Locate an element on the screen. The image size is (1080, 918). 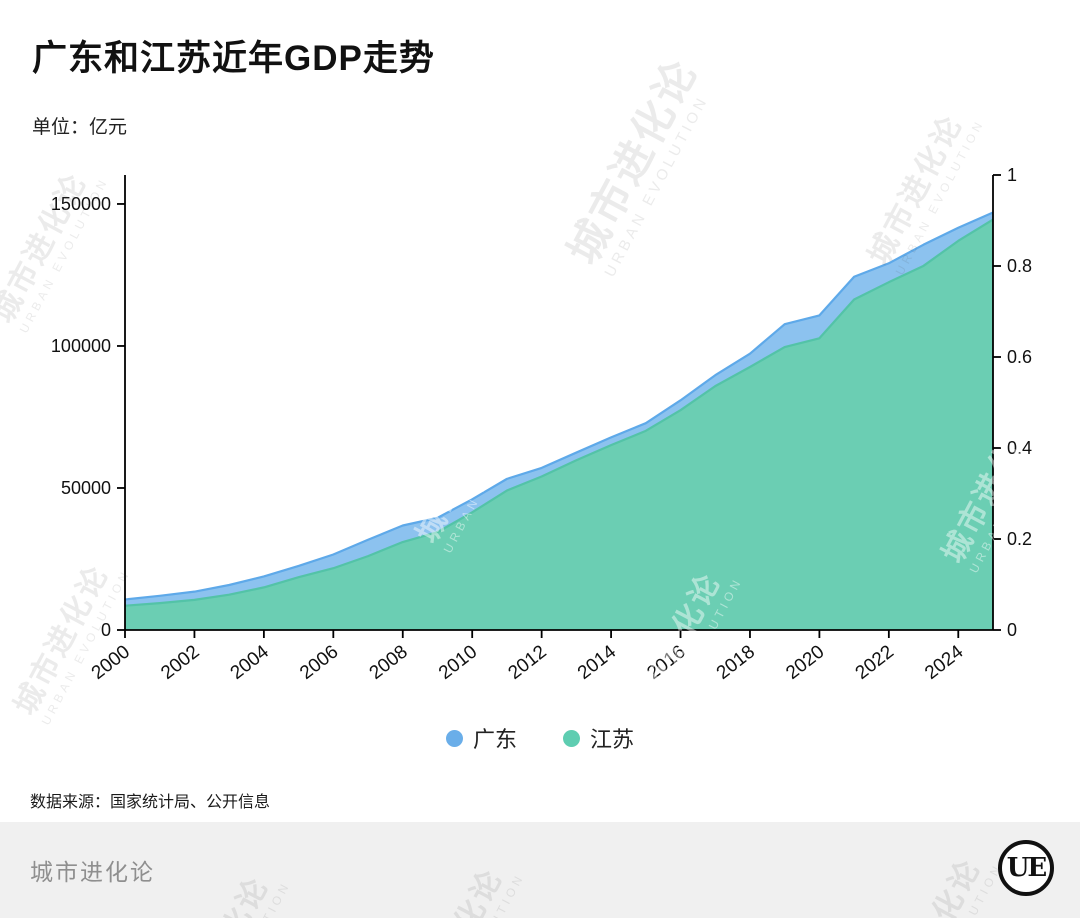
svg-text: 2022 is located at coordinates (875, 662).